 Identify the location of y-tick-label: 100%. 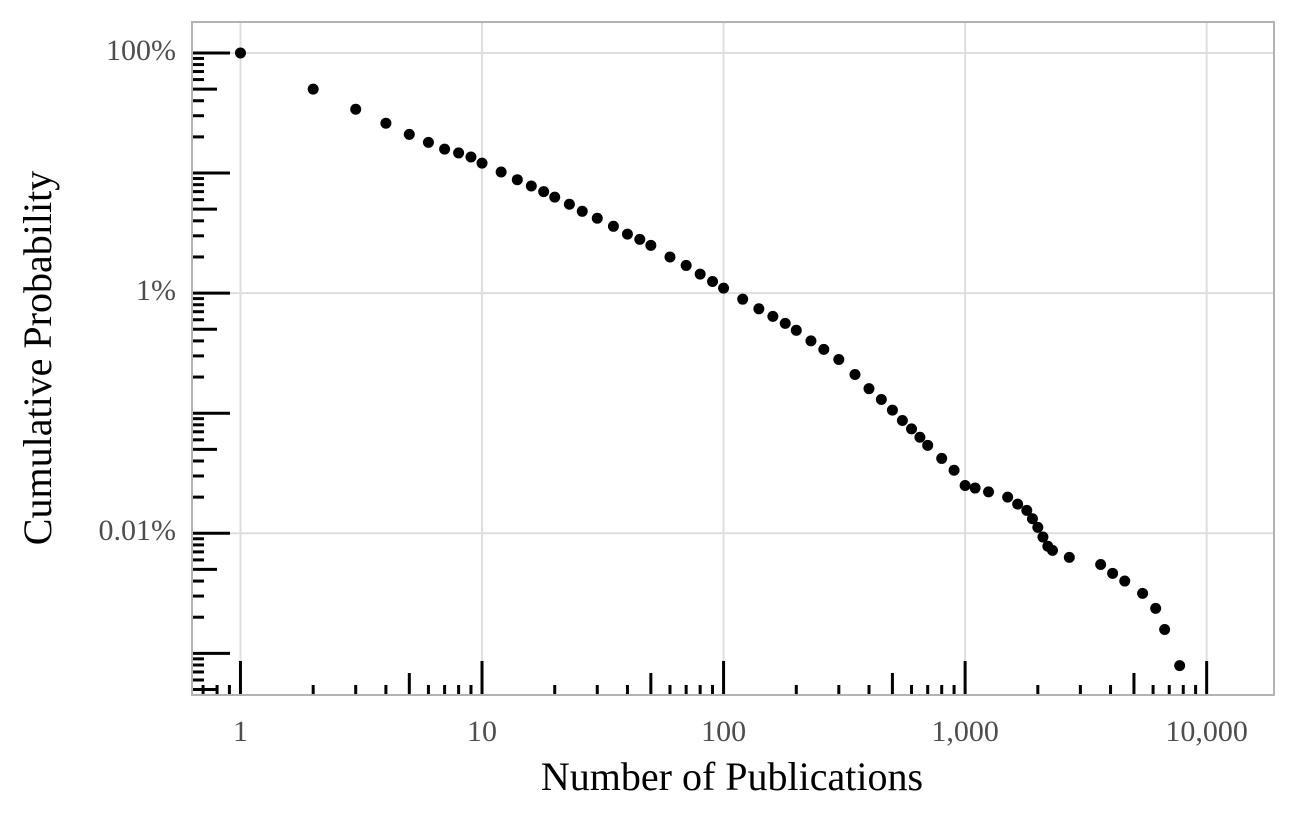
(141, 50).